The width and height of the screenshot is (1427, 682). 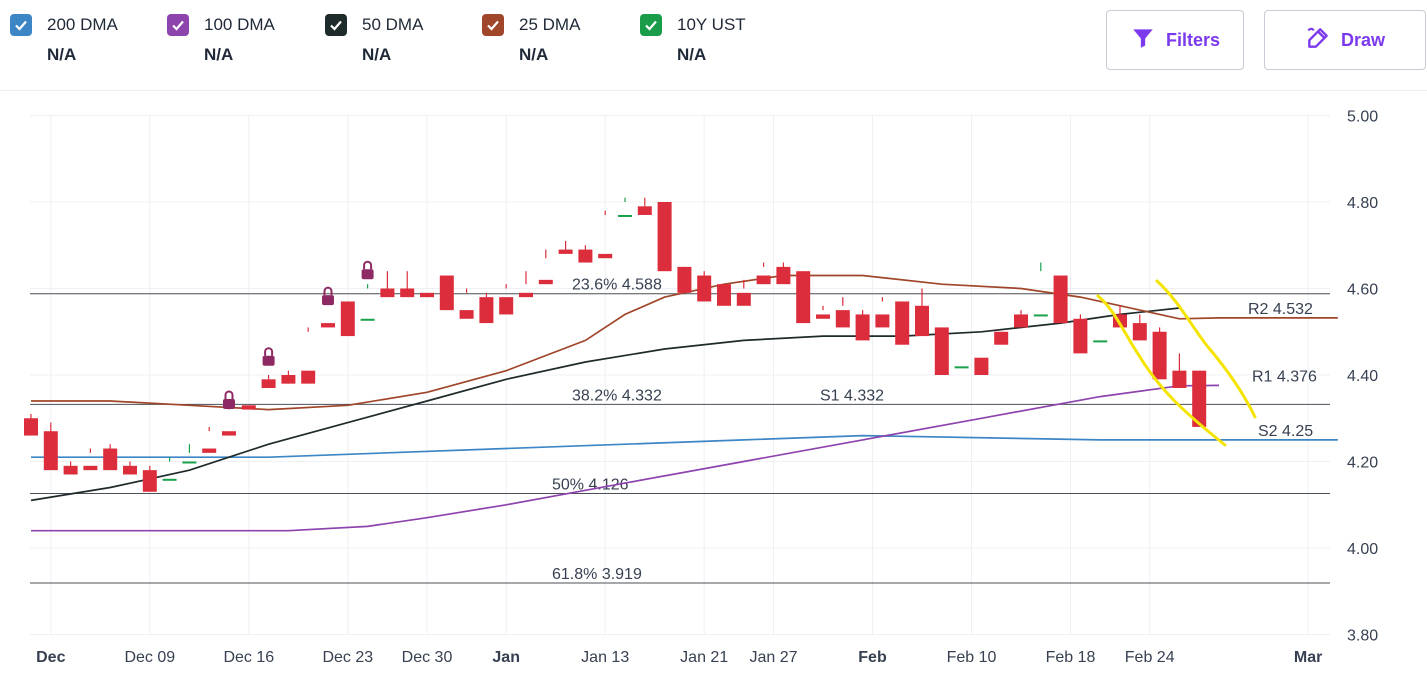 I want to click on x-tick-label: Dec 16, so click(x=248, y=657).